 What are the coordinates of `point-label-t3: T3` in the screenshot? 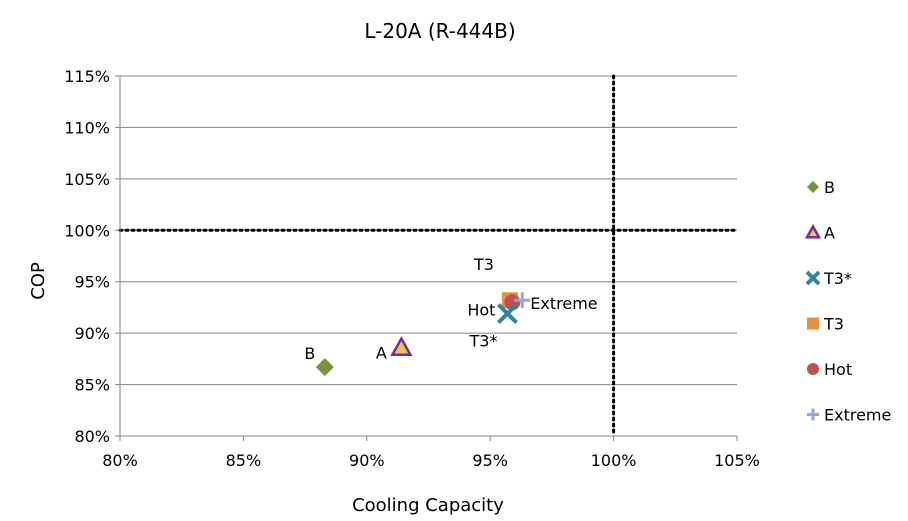 It's located at (483, 264).